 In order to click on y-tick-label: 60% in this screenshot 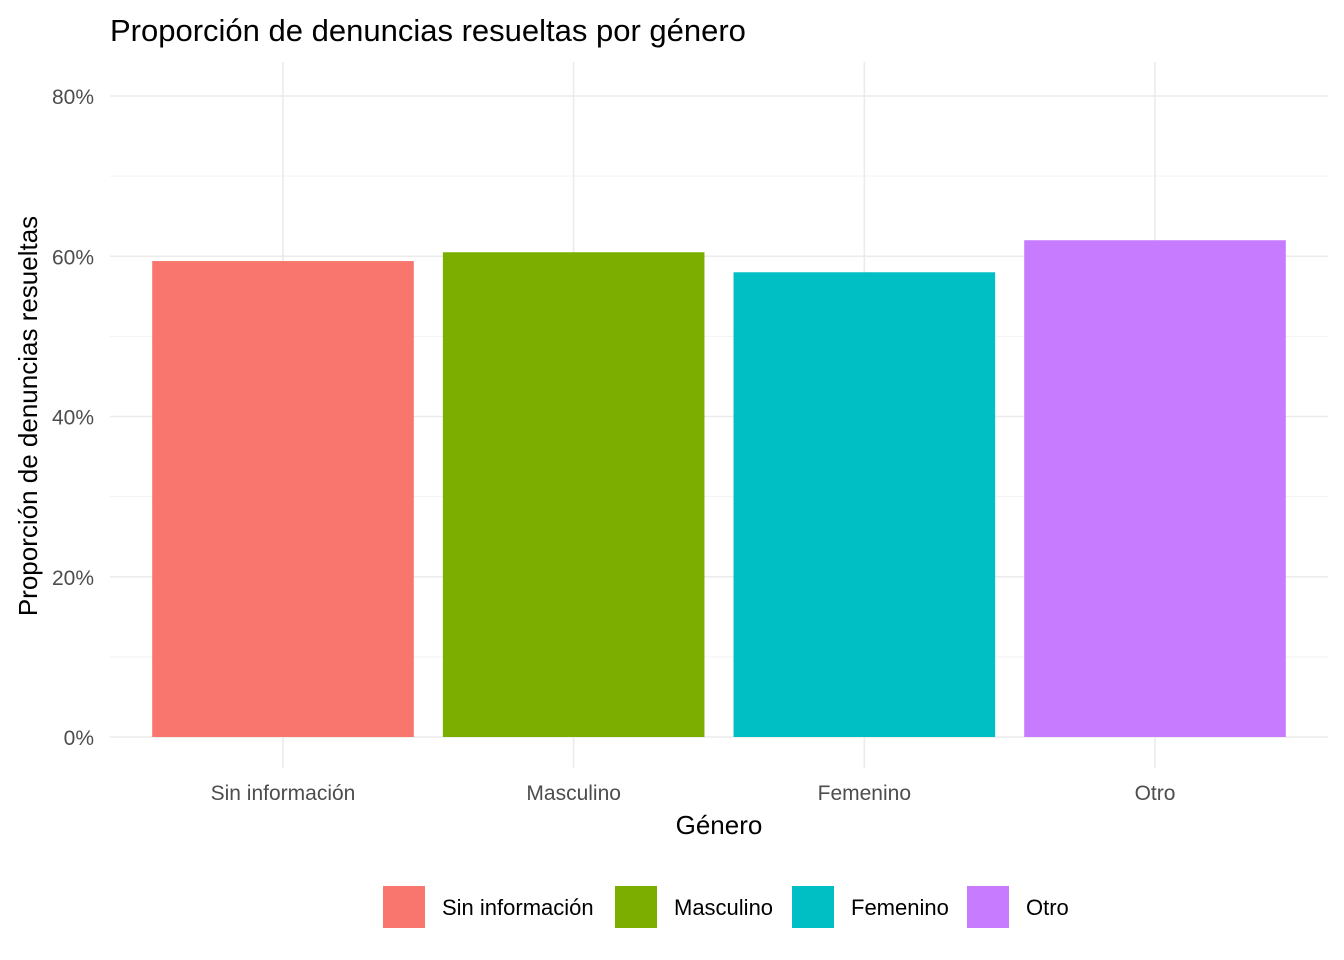, I will do `click(73, 257)`.